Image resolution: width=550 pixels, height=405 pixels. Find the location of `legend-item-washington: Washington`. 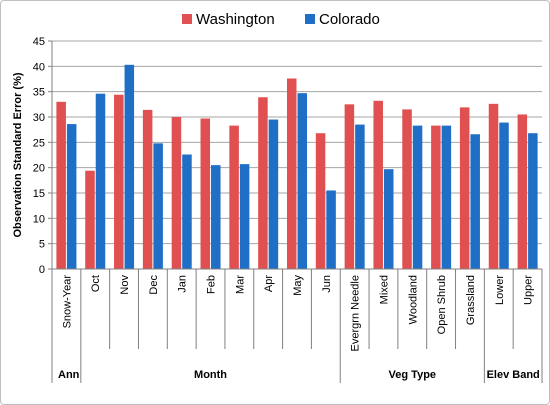

legend-item-washington: Washington is located at coordinates (228, 19).